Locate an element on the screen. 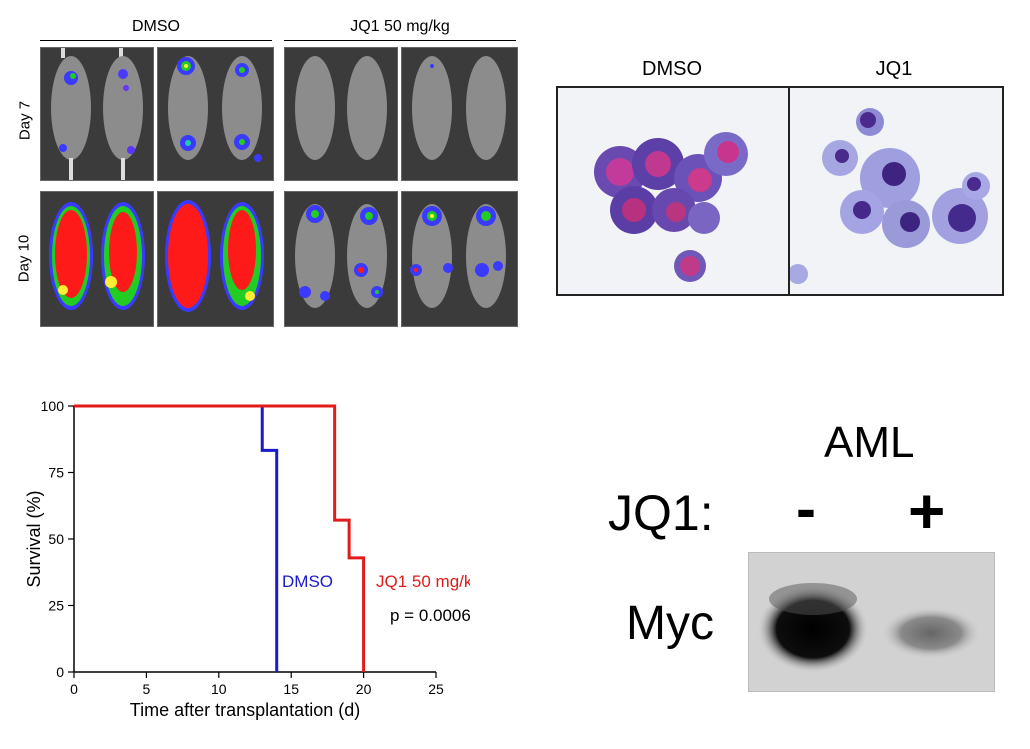  chart-axes is located at coordinates (252, 541).